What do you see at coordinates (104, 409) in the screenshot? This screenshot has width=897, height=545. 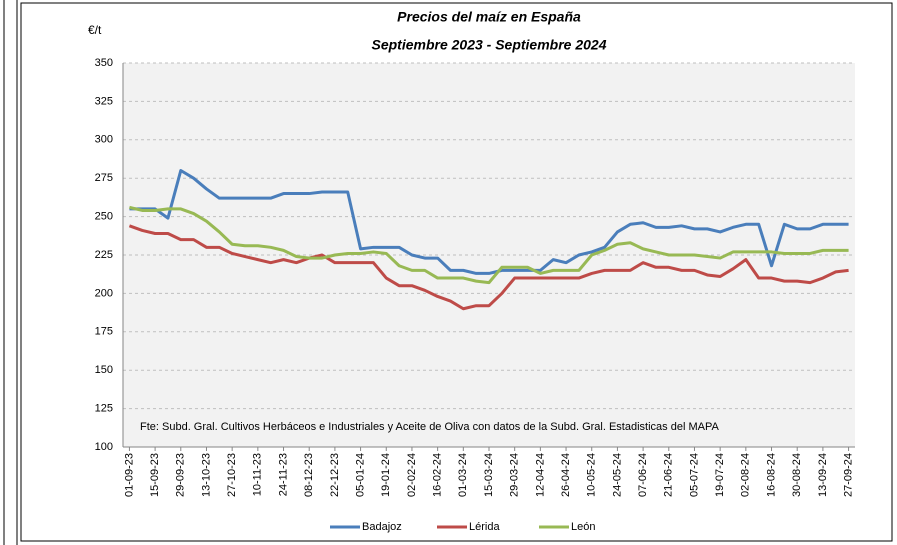 I see `y-tick-label: 125` at bounding box center [104, 409].